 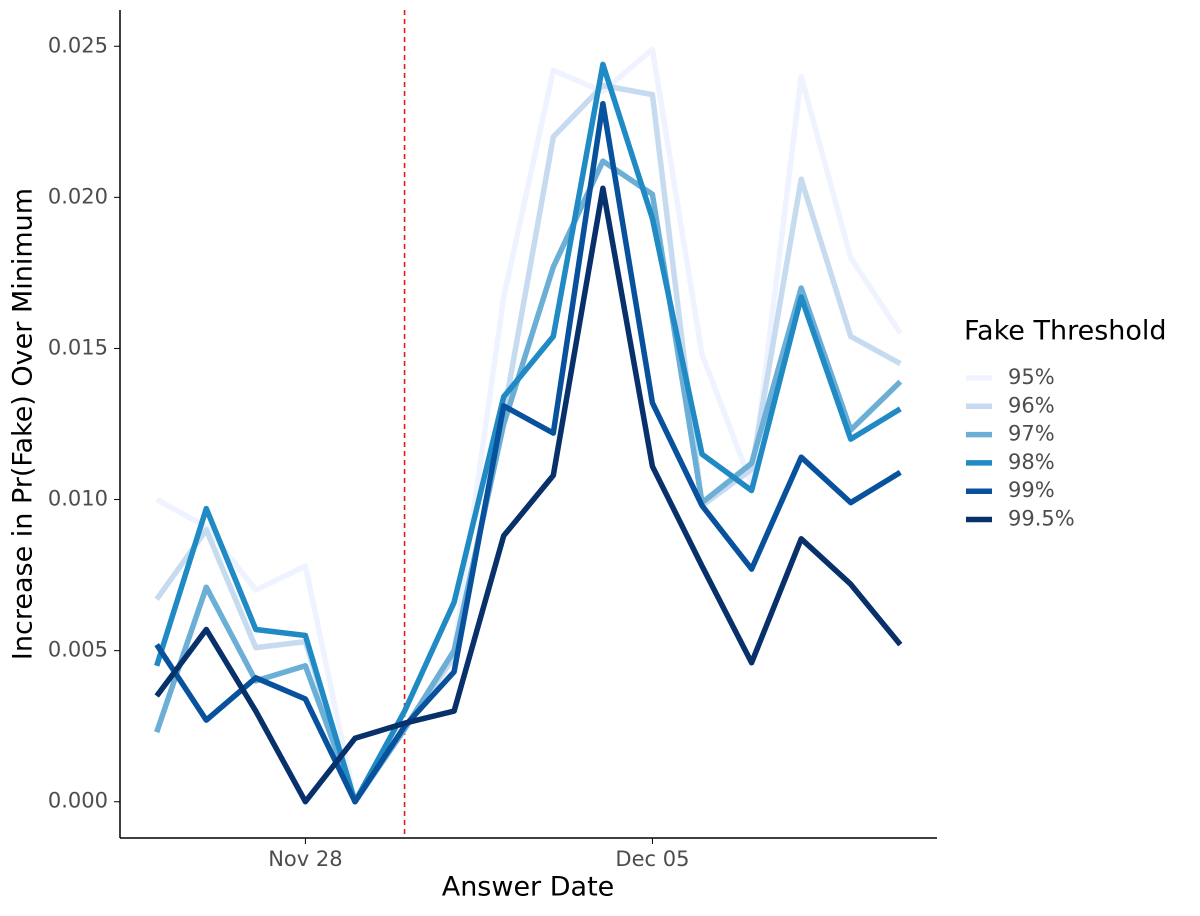 I want to click on legend-label: 97%, so click(x=1031, y=434).